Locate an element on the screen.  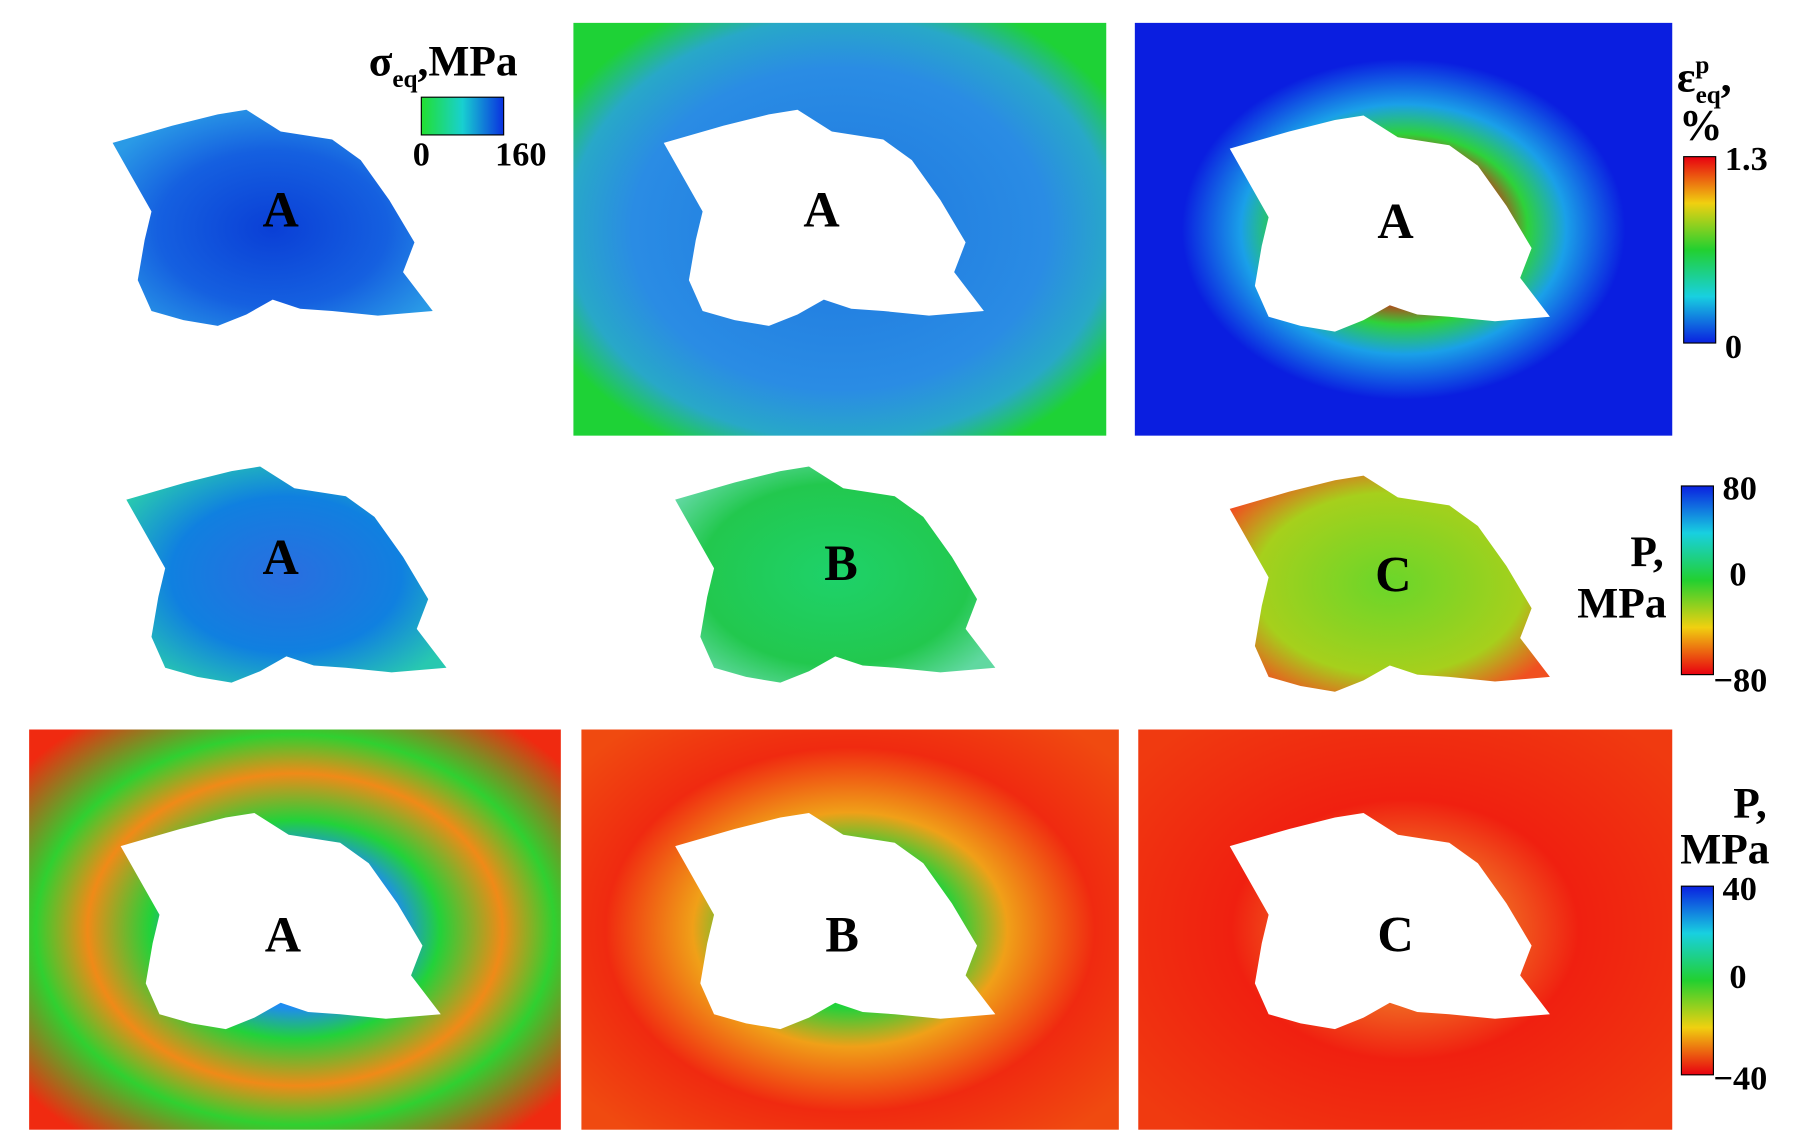
unit: ,MPa is located at coordinates (468, 61).